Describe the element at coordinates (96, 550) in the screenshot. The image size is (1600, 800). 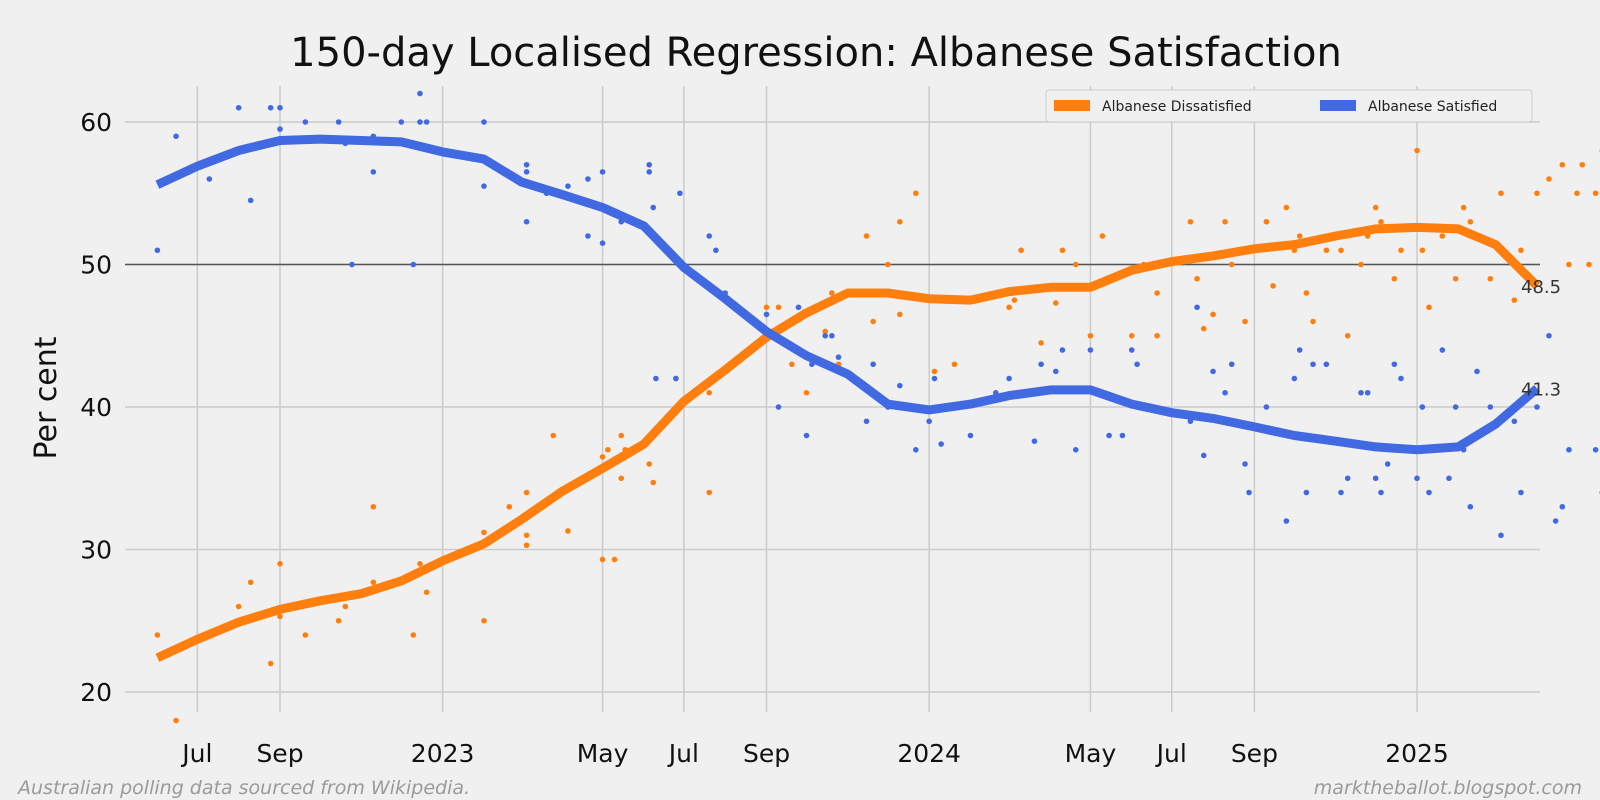
I see `y-tick-label: 30` at that location.